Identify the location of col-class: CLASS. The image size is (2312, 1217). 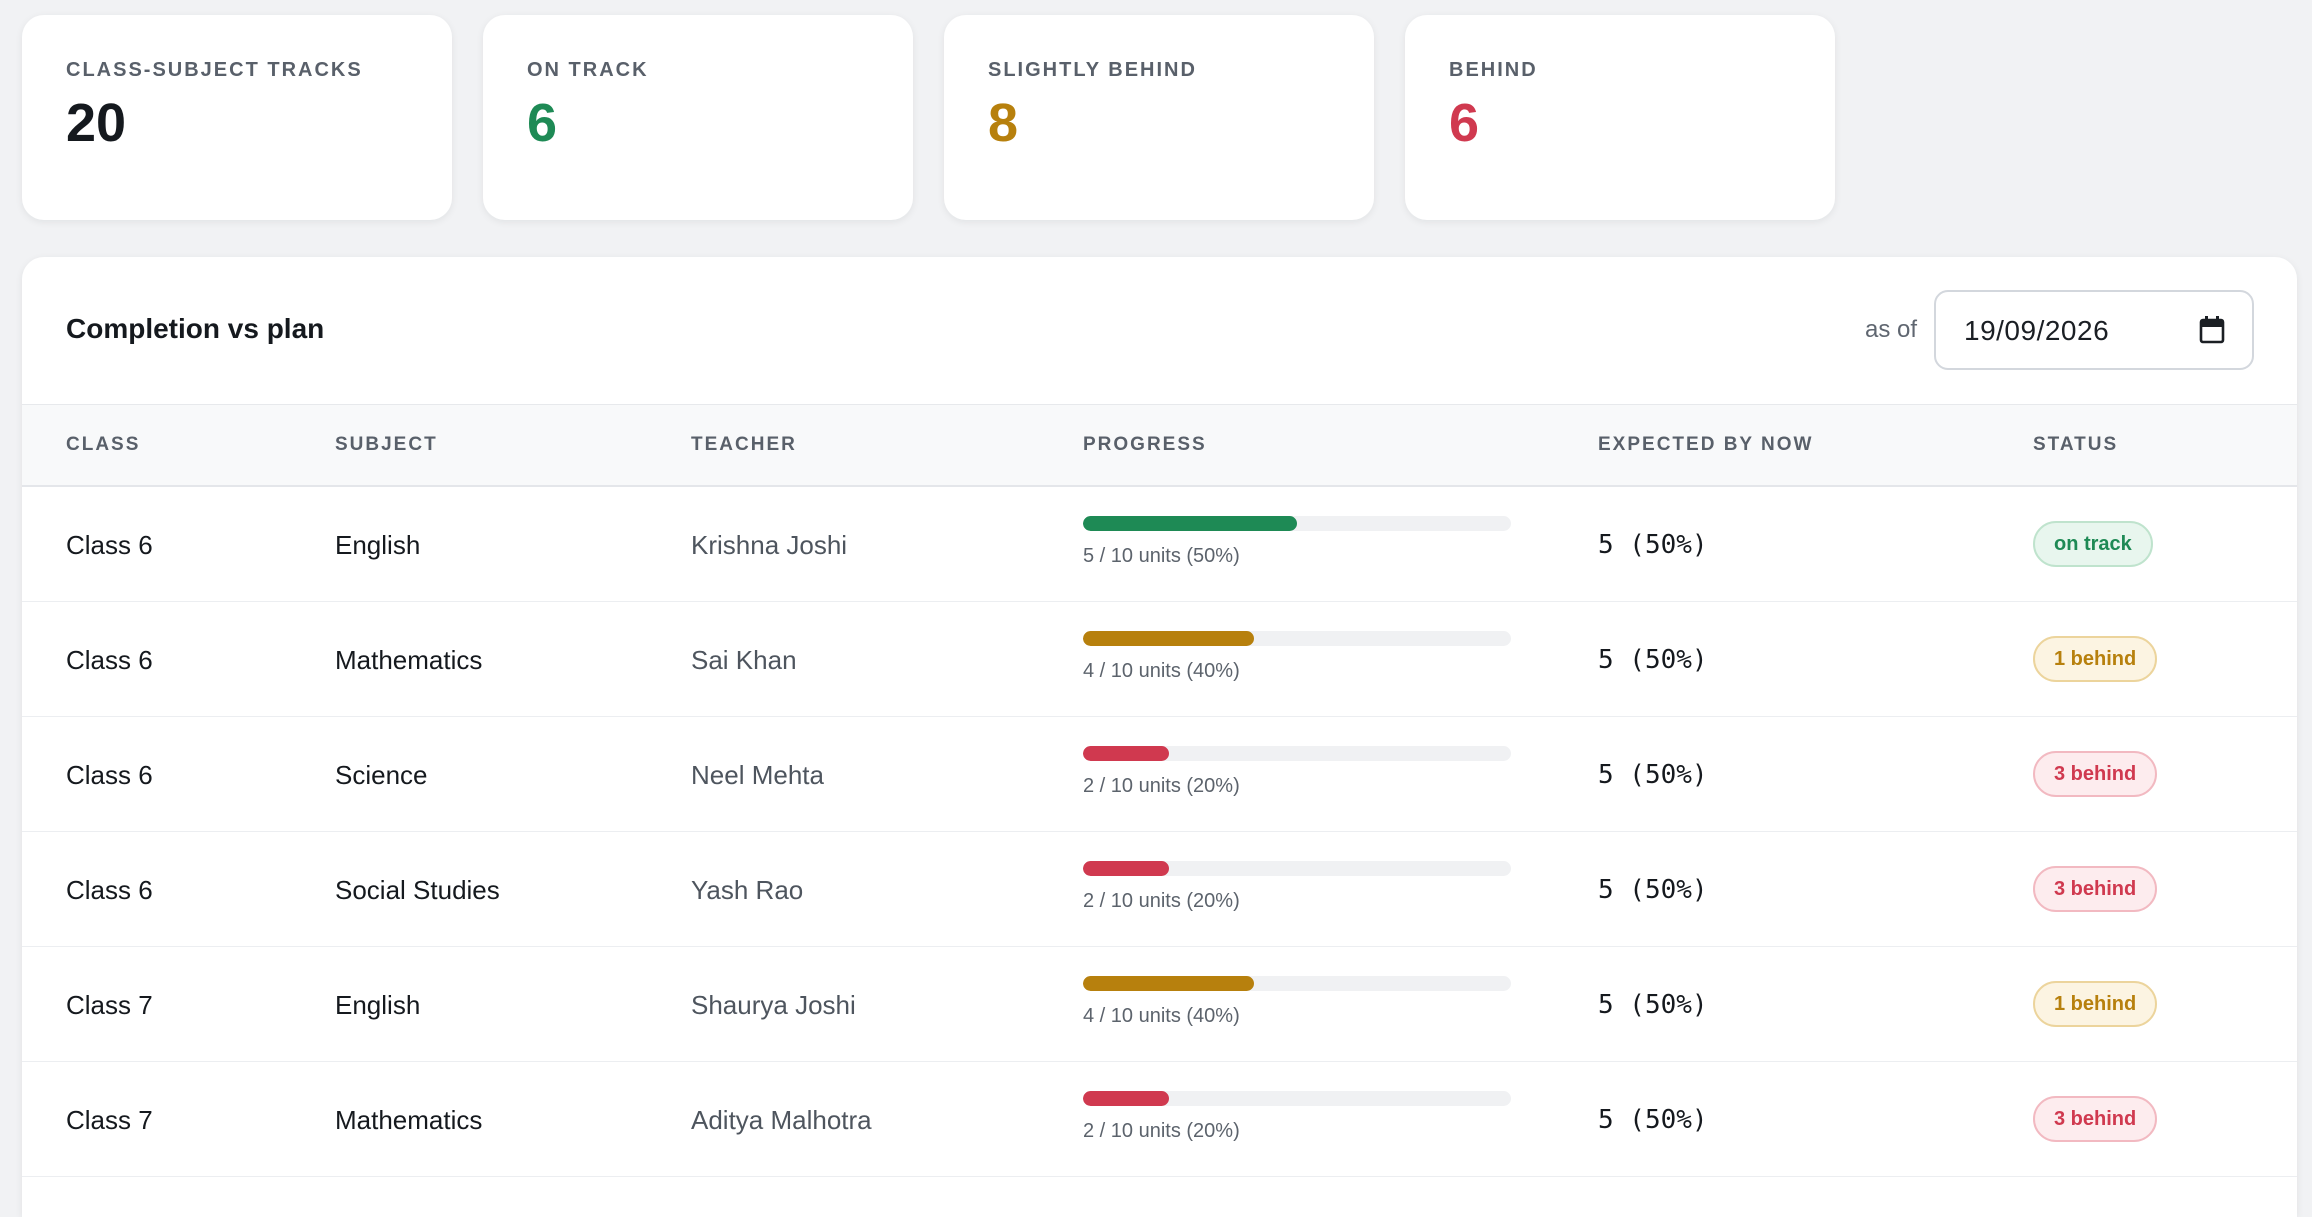
(103, 444).